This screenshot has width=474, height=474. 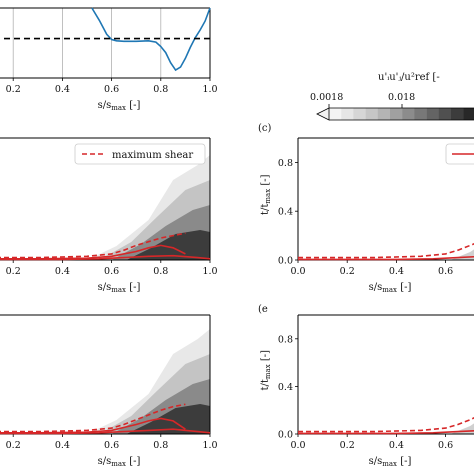 I want to click on panel-label-e: (e, so click(x=263, y=309).